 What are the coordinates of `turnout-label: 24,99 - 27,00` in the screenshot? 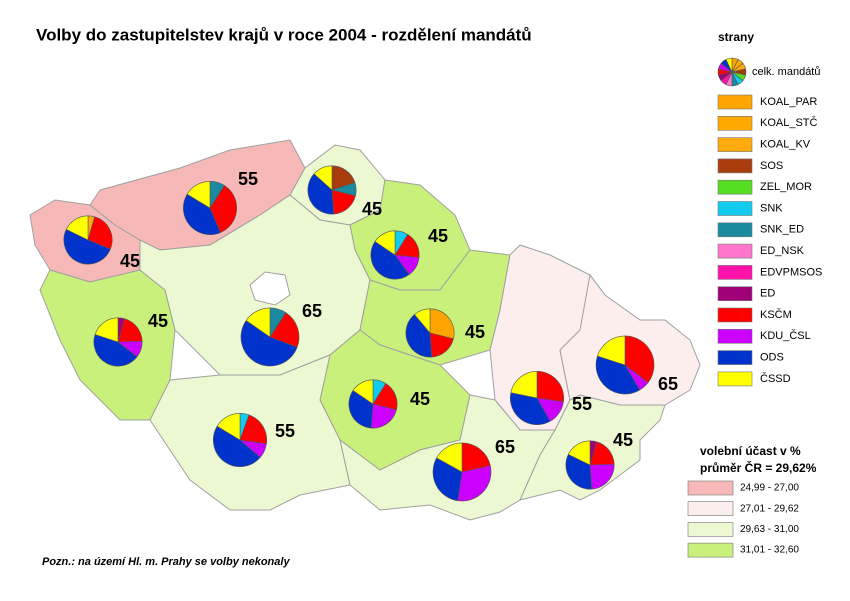 It's located at (769, 488).